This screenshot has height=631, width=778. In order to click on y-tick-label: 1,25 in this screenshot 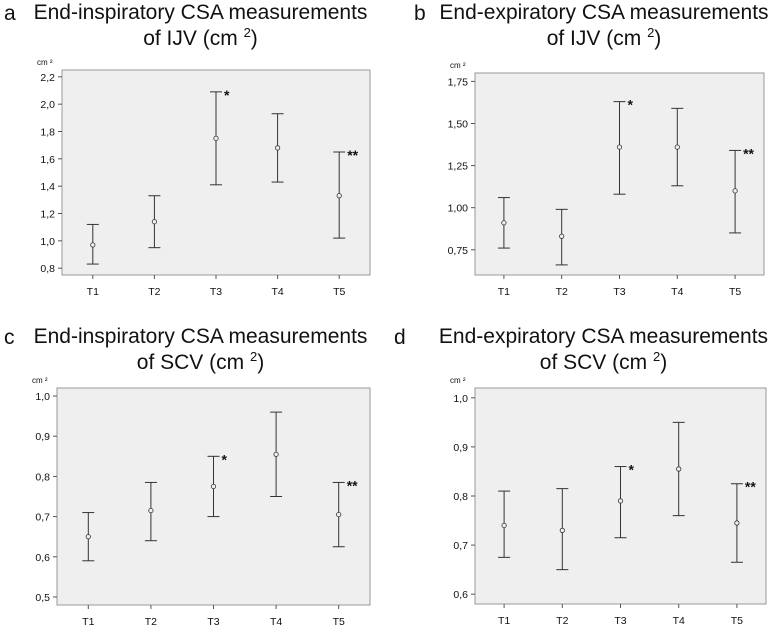, I will do `click(458, 167)`.